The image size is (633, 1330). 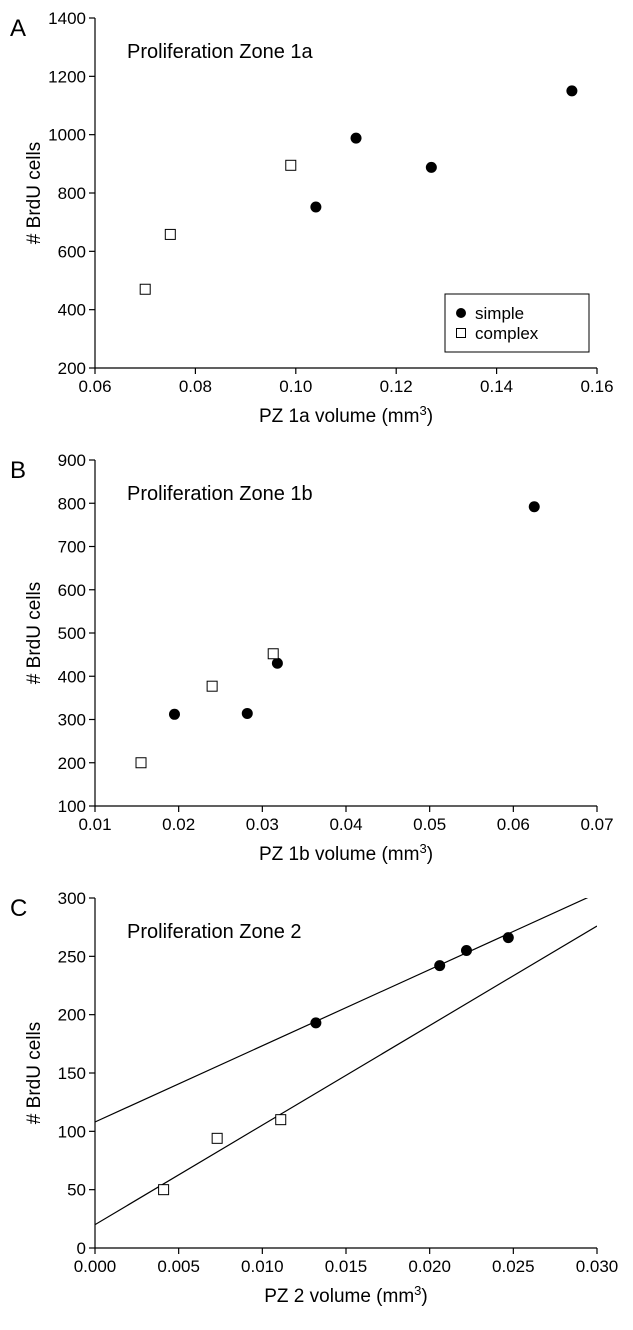 What do you see at coordinates (461, 333) in the screenshot?
I see `legend-marker-complex` at bounding box center [461, 333].